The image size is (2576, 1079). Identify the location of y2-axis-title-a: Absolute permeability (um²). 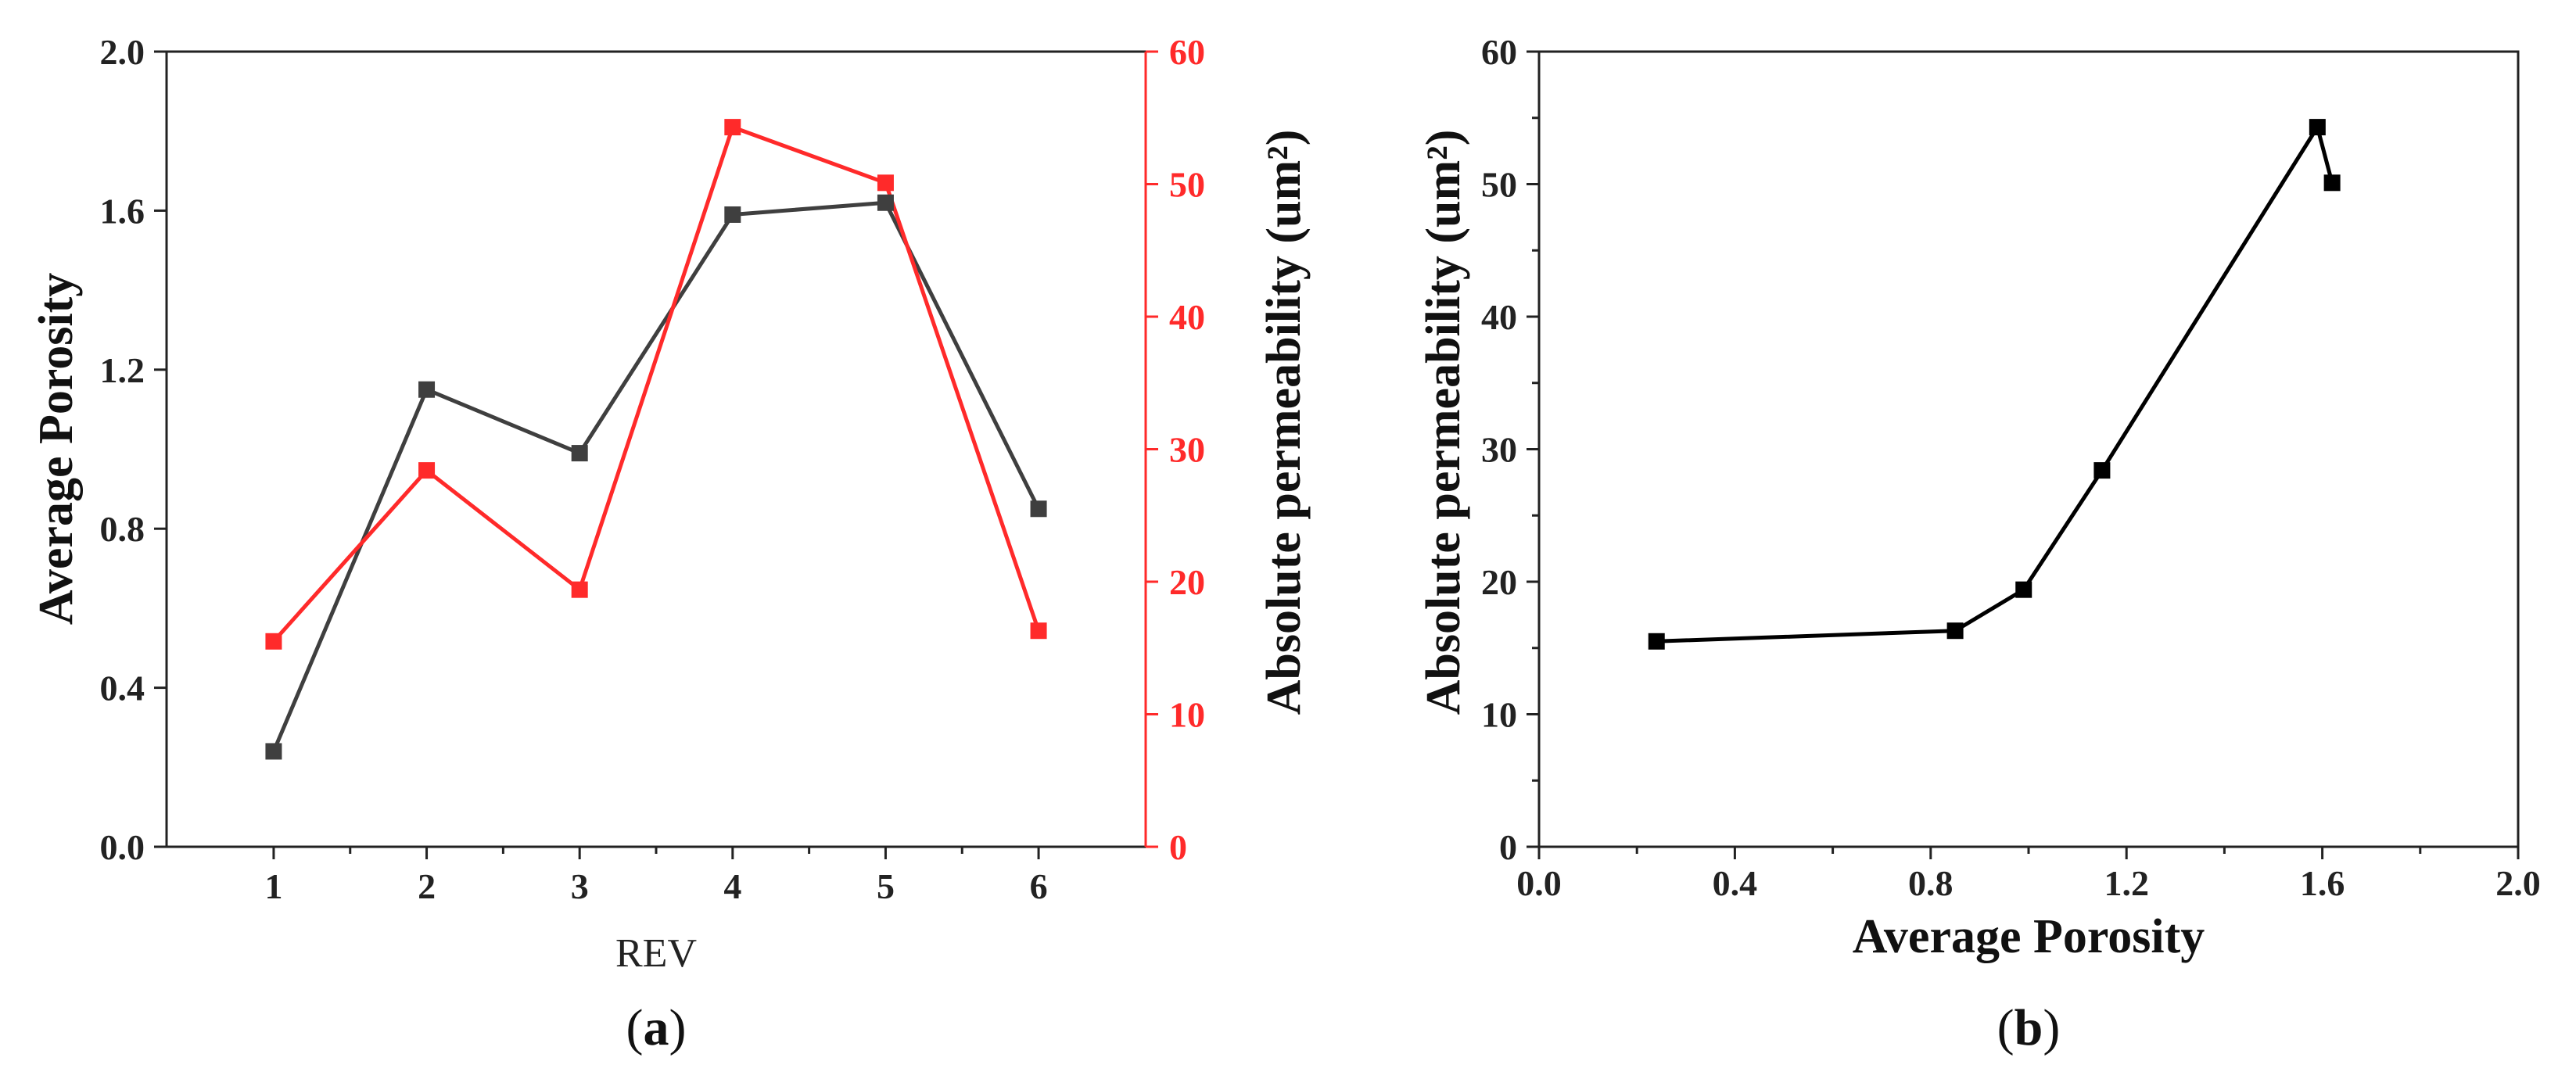
(1284, 422).